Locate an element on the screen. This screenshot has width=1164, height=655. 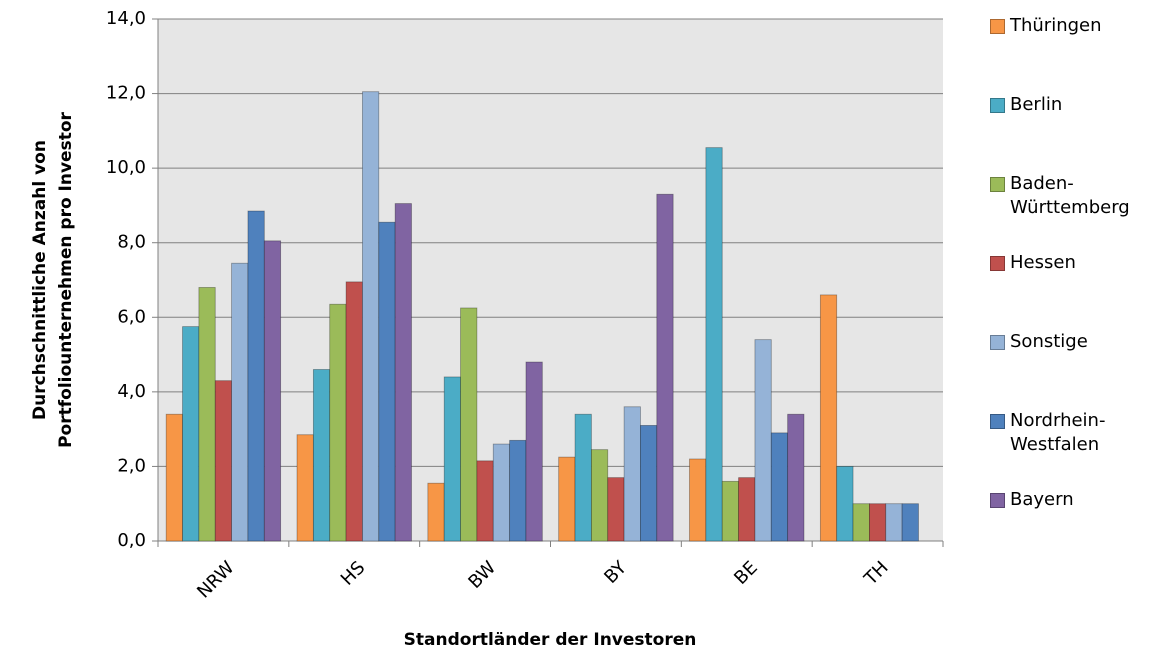
legend-item: Nordrhein-Westfalen is located at coordinates (1077, 448).